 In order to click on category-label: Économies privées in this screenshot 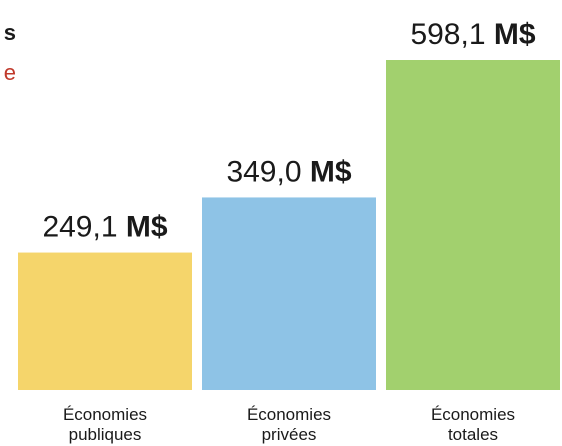, I will do `click(289, 424)`.